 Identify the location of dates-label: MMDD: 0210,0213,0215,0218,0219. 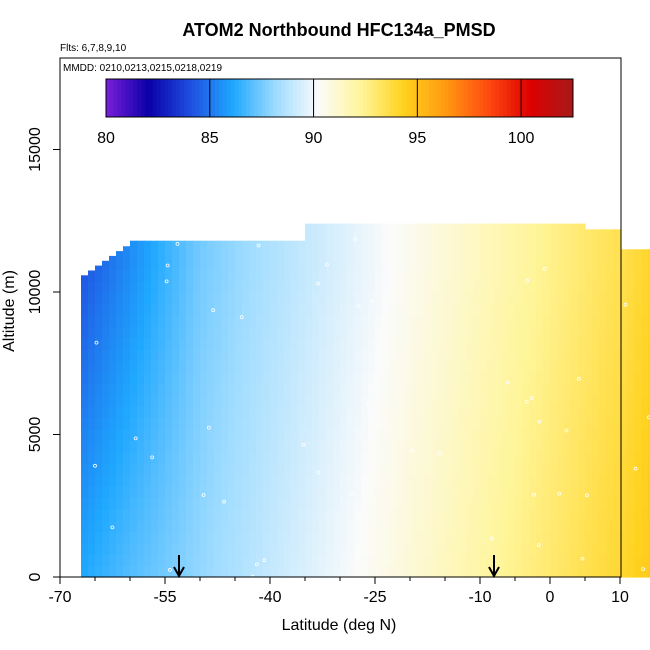
(142, 68).